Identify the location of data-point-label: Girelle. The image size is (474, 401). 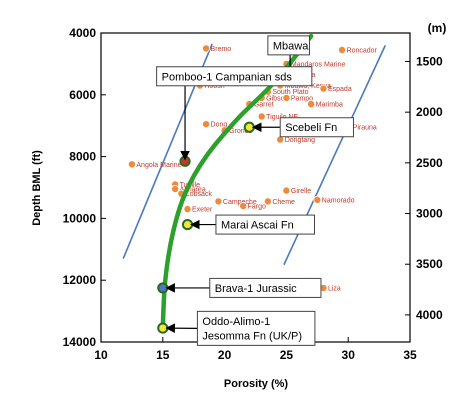
(301, 191).